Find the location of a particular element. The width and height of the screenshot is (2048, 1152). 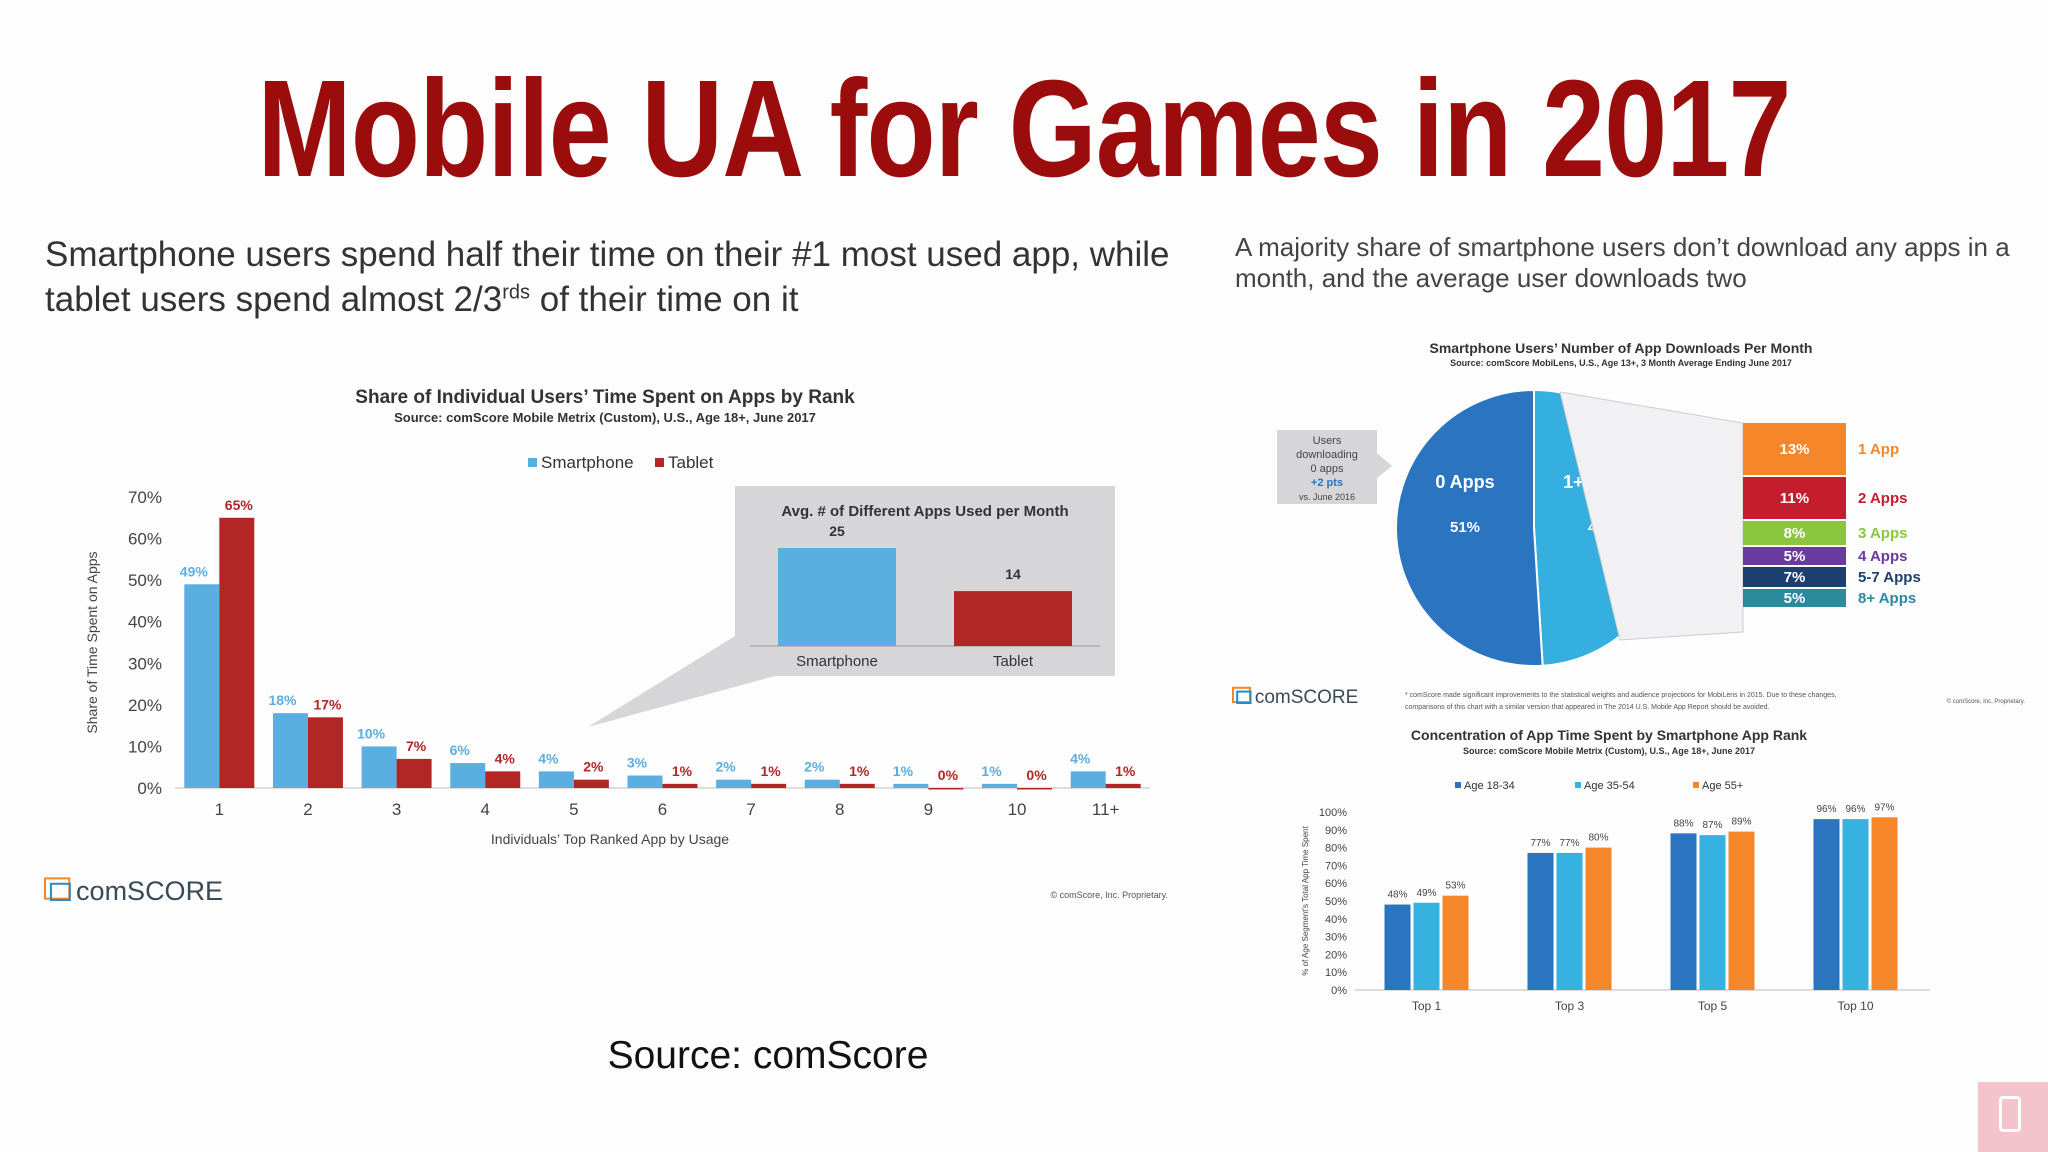

breakdown-label: 5-7 Apps is located at coordinates (1889, 577).